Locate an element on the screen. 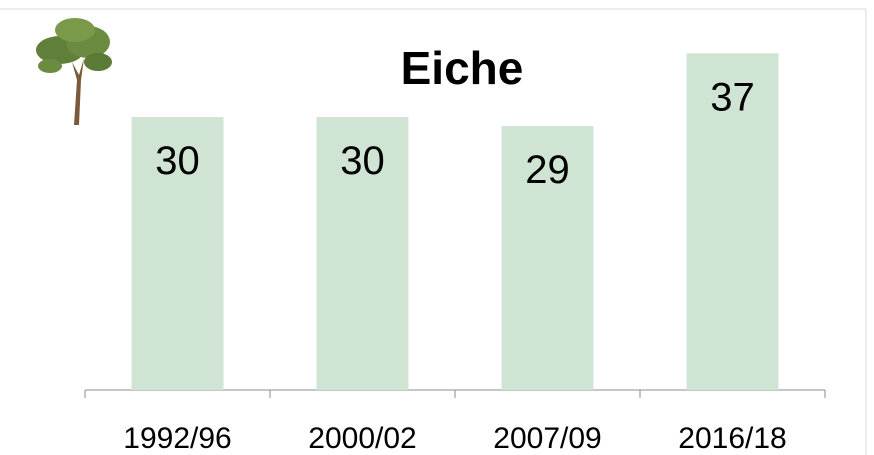  x-tick-label: 1992/96 is located at coordinates (177, 438).